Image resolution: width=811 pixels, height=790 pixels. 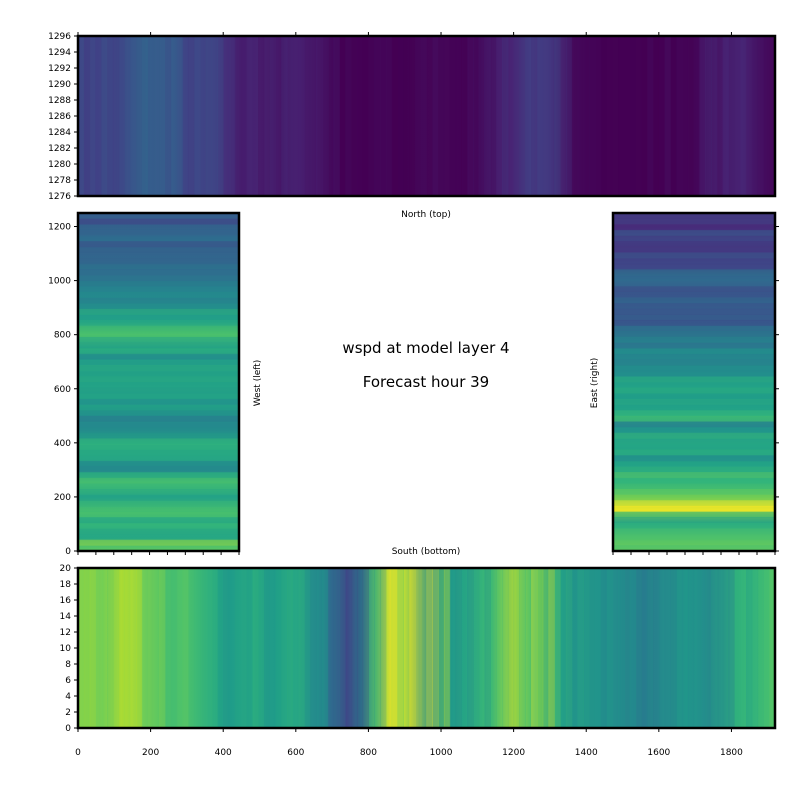 I want to click on east-panel-label: East (right), so click(x=595, y=383).